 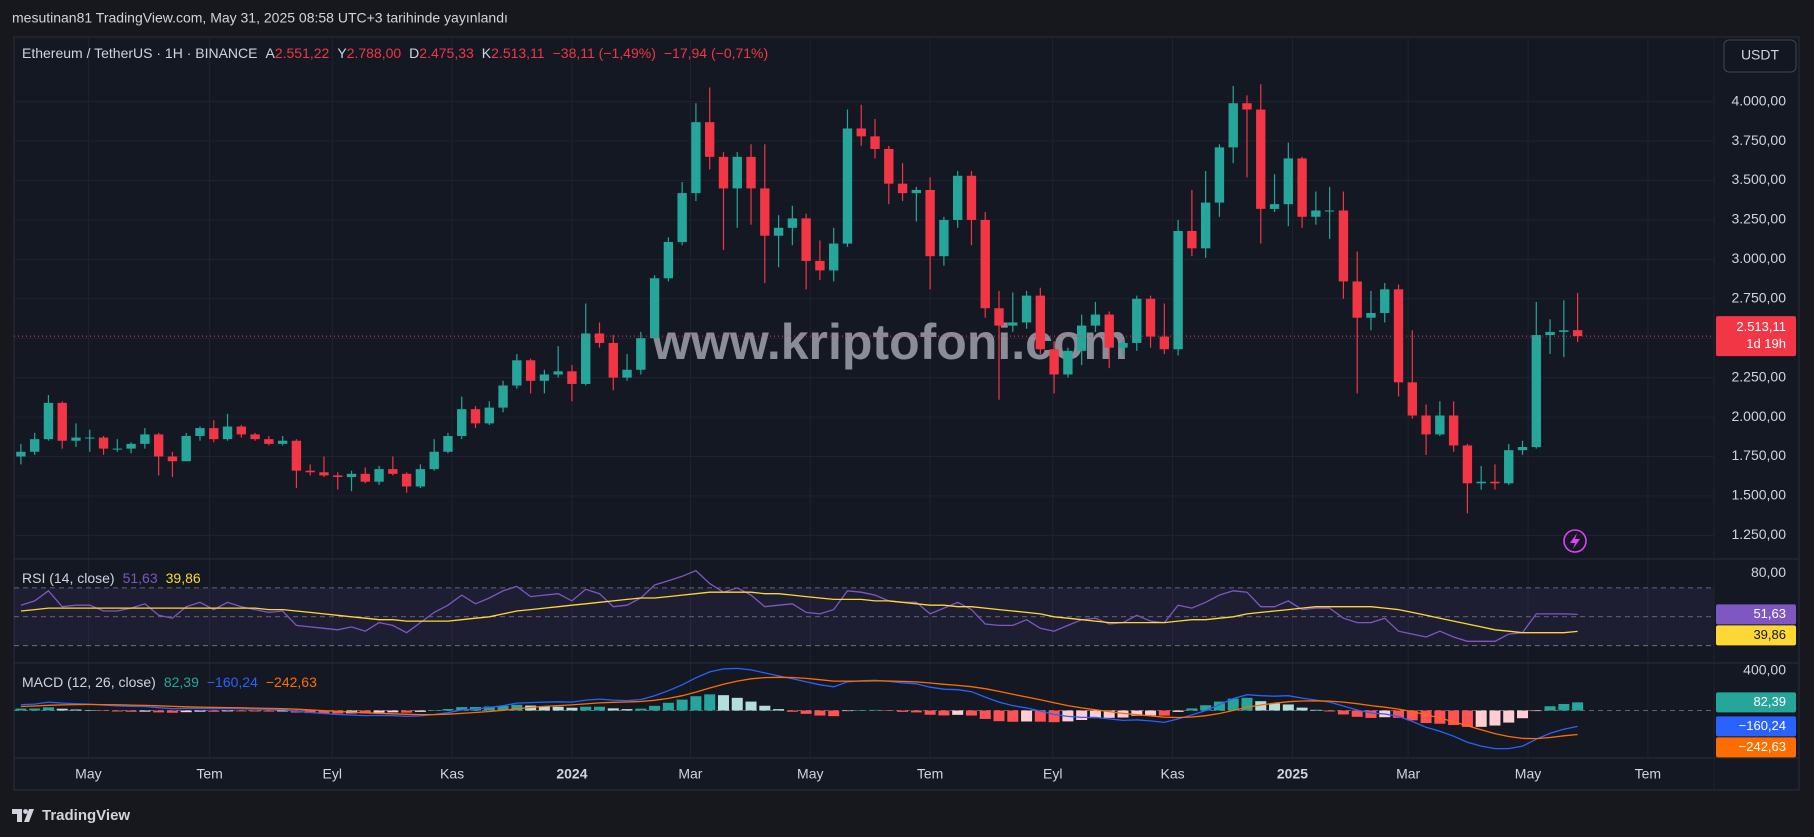 I want to click on ohlc-key: Y, so click(x=342, y=53).